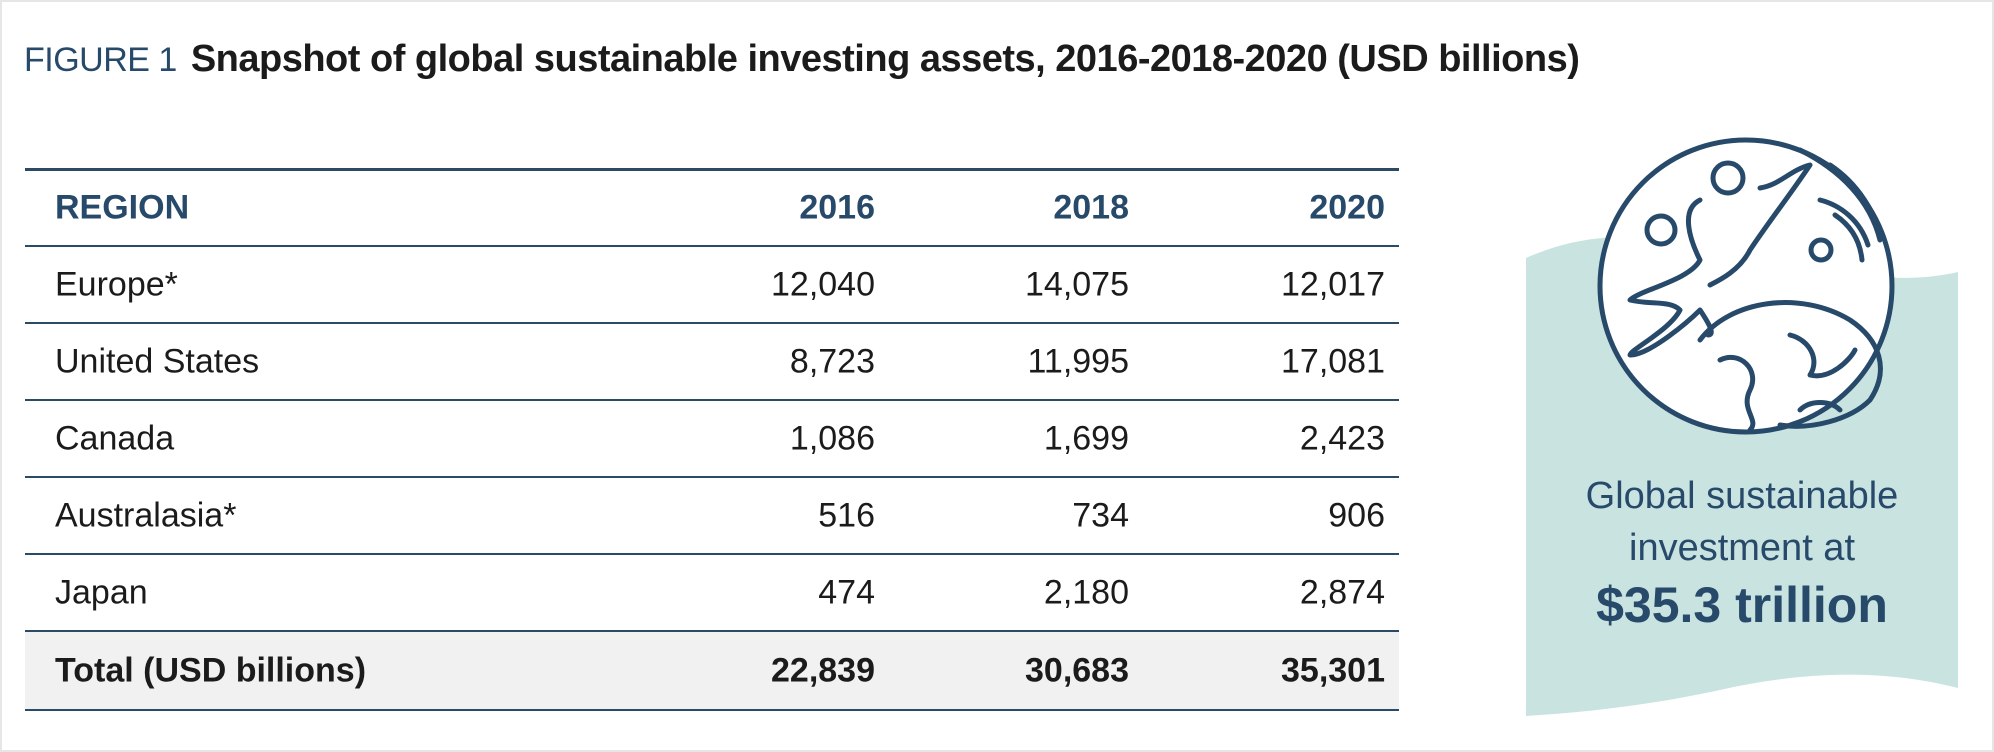 Image resolution: width=1994 pixels, height=752 pixels. What do you see at coordinates (100, 60) in the screenshot?
I see `figure-label: FIGURE 1` at bounding box center [100, 60].